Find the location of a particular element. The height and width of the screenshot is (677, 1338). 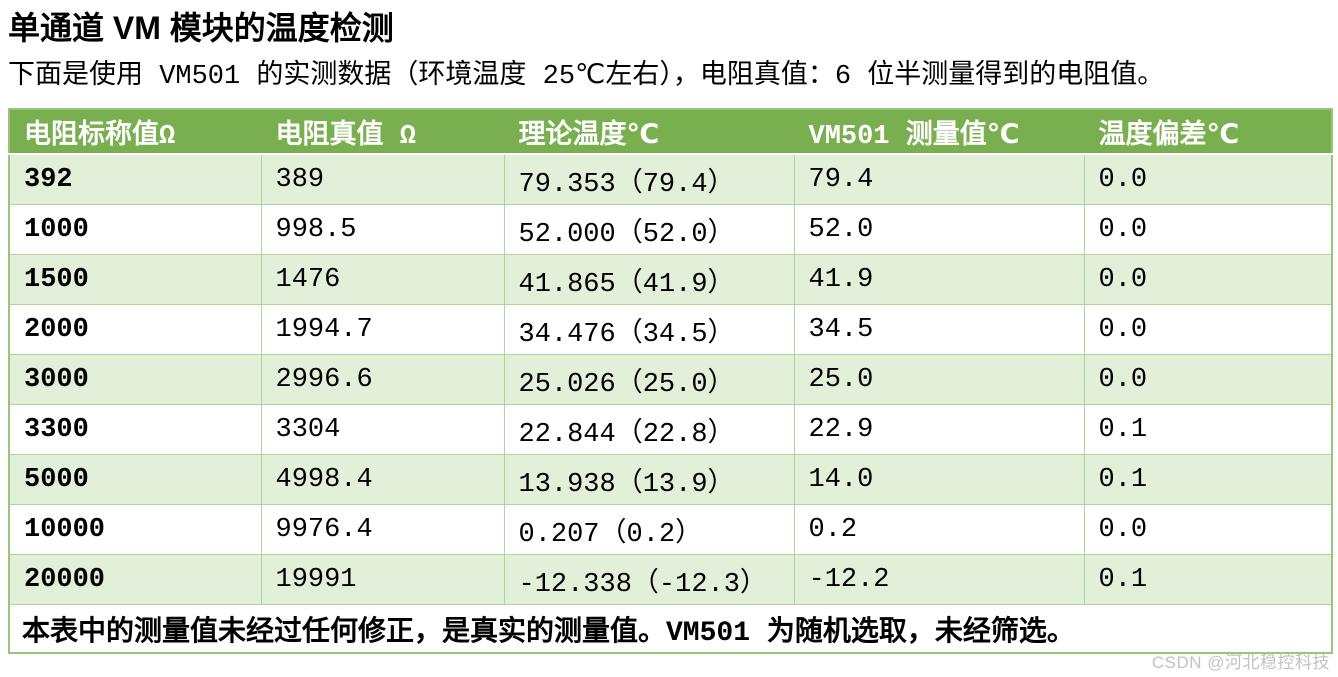

table-cell: 1000 is located at coordinates (135, 229).